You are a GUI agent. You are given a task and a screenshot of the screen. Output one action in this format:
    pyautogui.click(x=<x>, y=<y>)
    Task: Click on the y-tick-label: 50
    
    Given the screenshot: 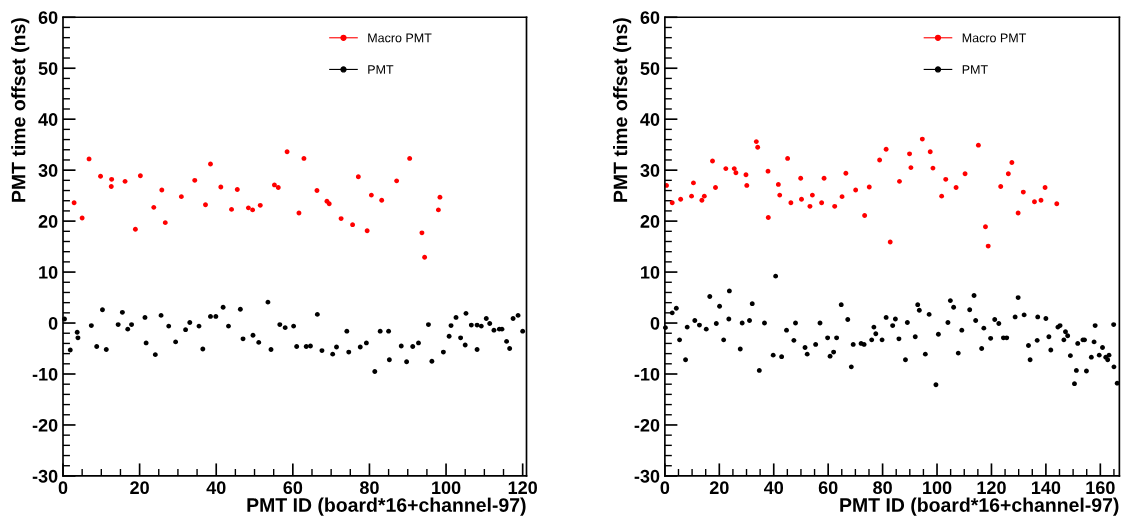 What is the action you would take?
    pyautogui.click(x=48, y=68)
    